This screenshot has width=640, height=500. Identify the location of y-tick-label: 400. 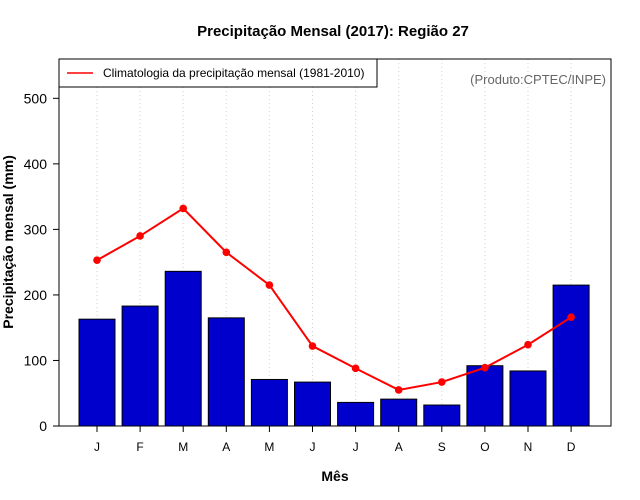
(36, 164).